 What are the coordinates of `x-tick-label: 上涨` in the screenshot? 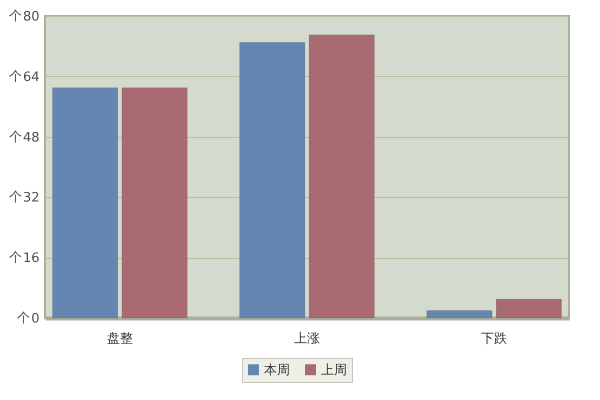 It's located at (307, 339).